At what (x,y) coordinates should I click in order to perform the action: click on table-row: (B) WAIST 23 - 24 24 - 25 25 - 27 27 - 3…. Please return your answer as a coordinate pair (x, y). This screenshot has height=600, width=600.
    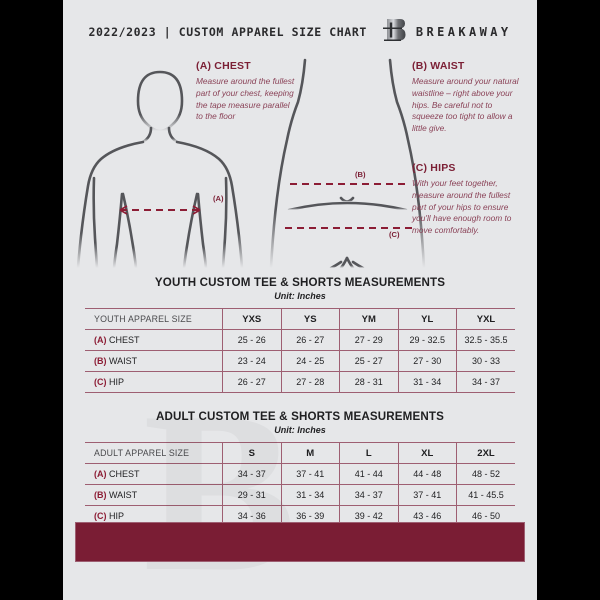
    Looking at the image, I should click on (300, 361).